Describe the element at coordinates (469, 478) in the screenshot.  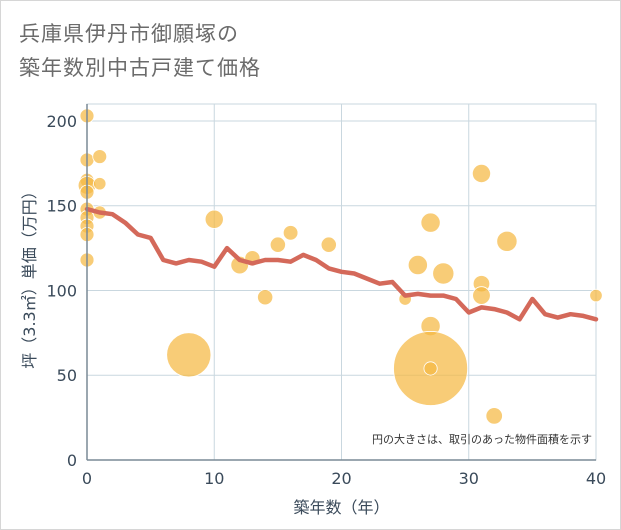
I see `x-tick-label: 30` at that location.